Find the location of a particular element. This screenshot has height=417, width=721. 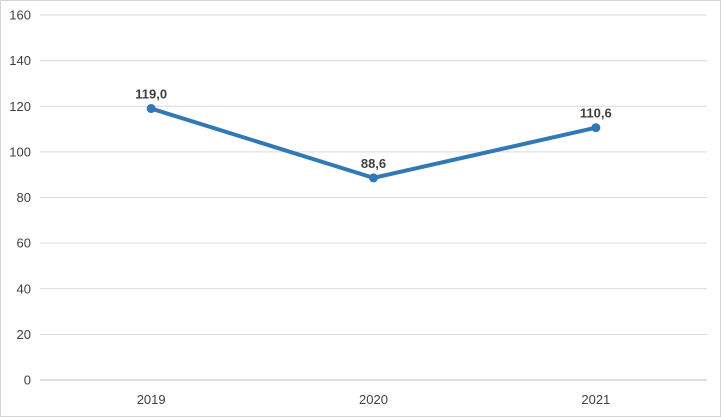

x-axis-labels-group: 2019 2020 2021 is located at coordinates (374, 399).